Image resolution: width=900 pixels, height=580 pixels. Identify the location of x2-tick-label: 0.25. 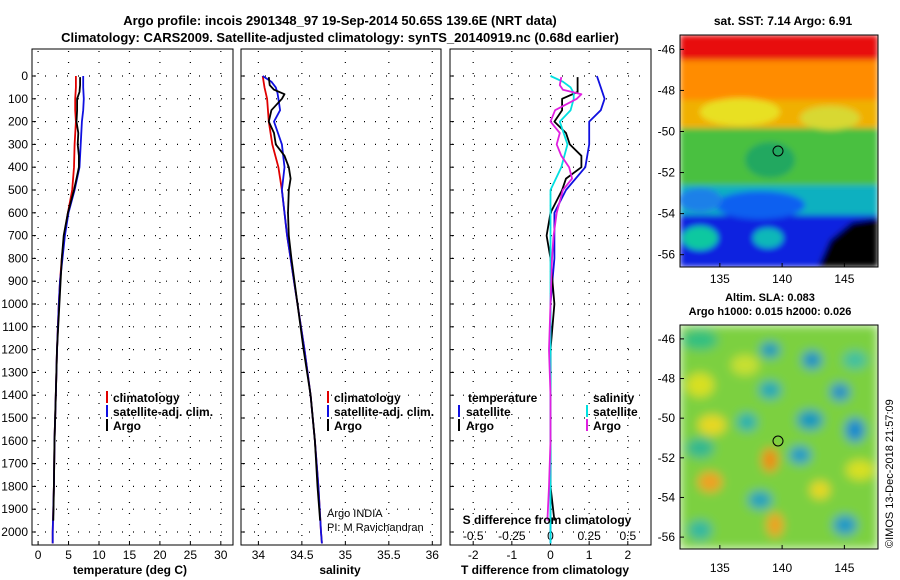
(589, 536).